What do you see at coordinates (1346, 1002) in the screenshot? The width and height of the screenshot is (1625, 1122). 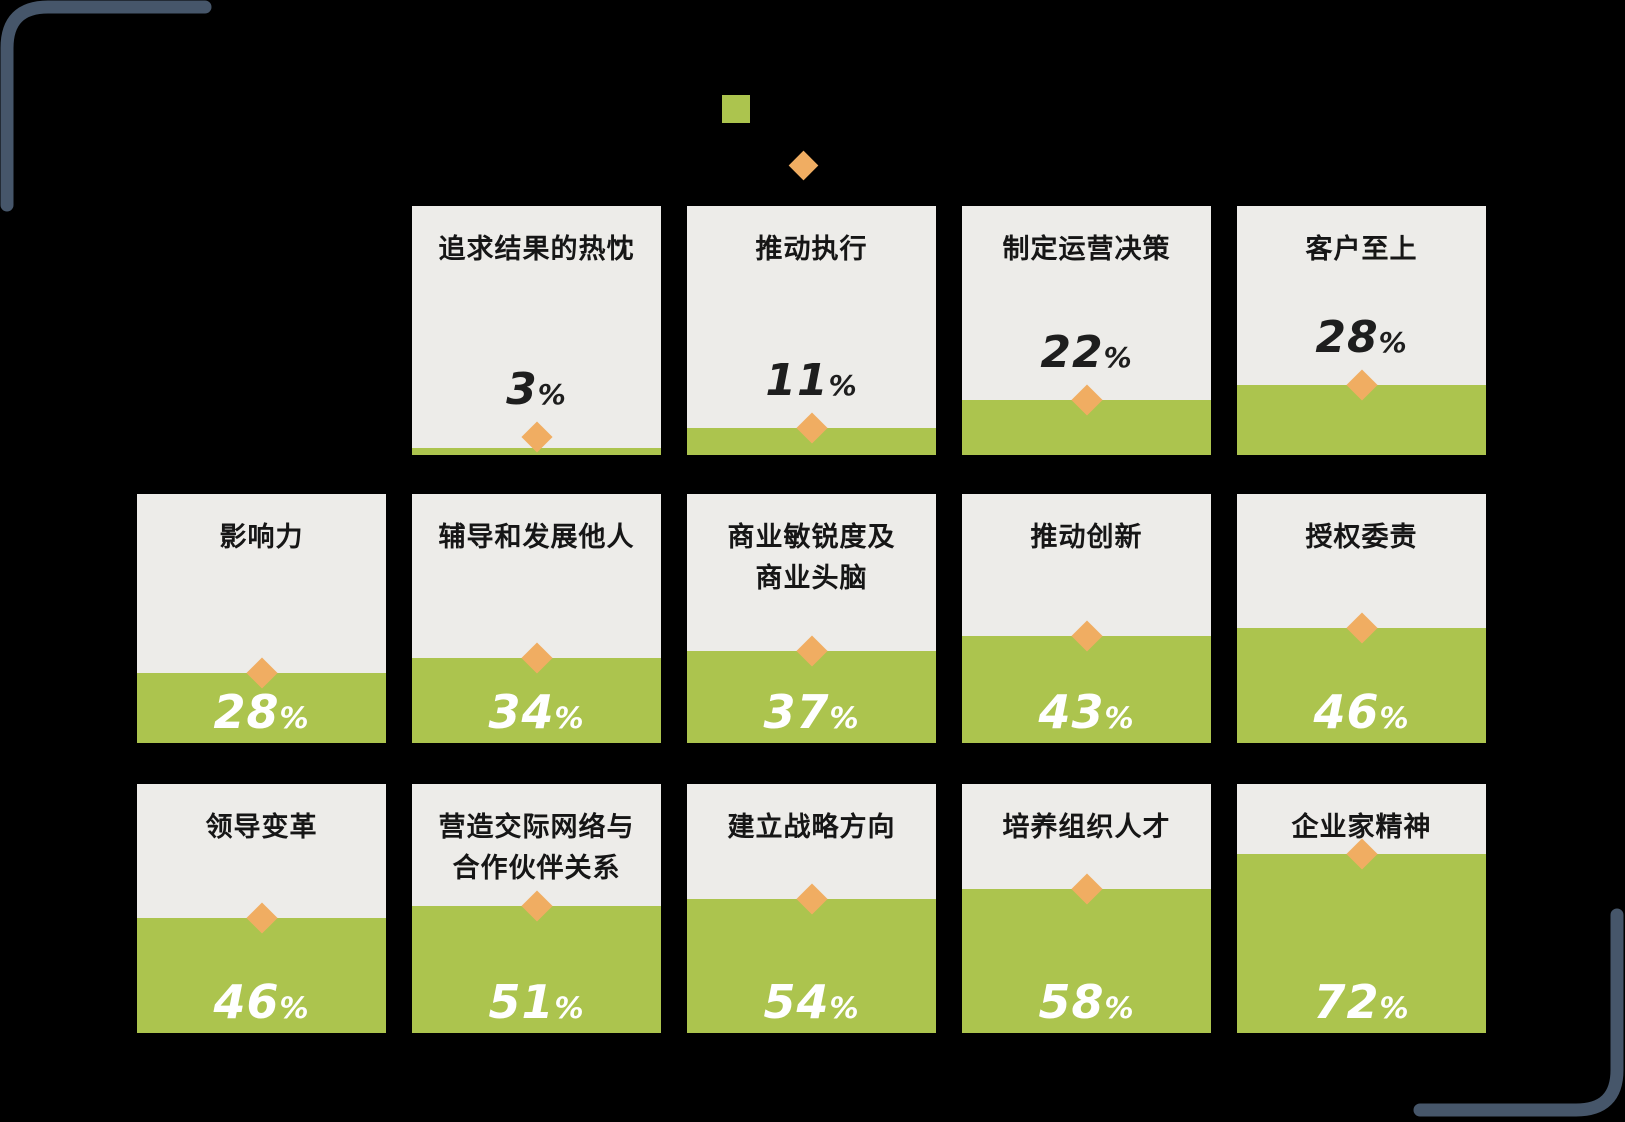 I see `percent-value: 72` at bounding box center [1346, 1002].